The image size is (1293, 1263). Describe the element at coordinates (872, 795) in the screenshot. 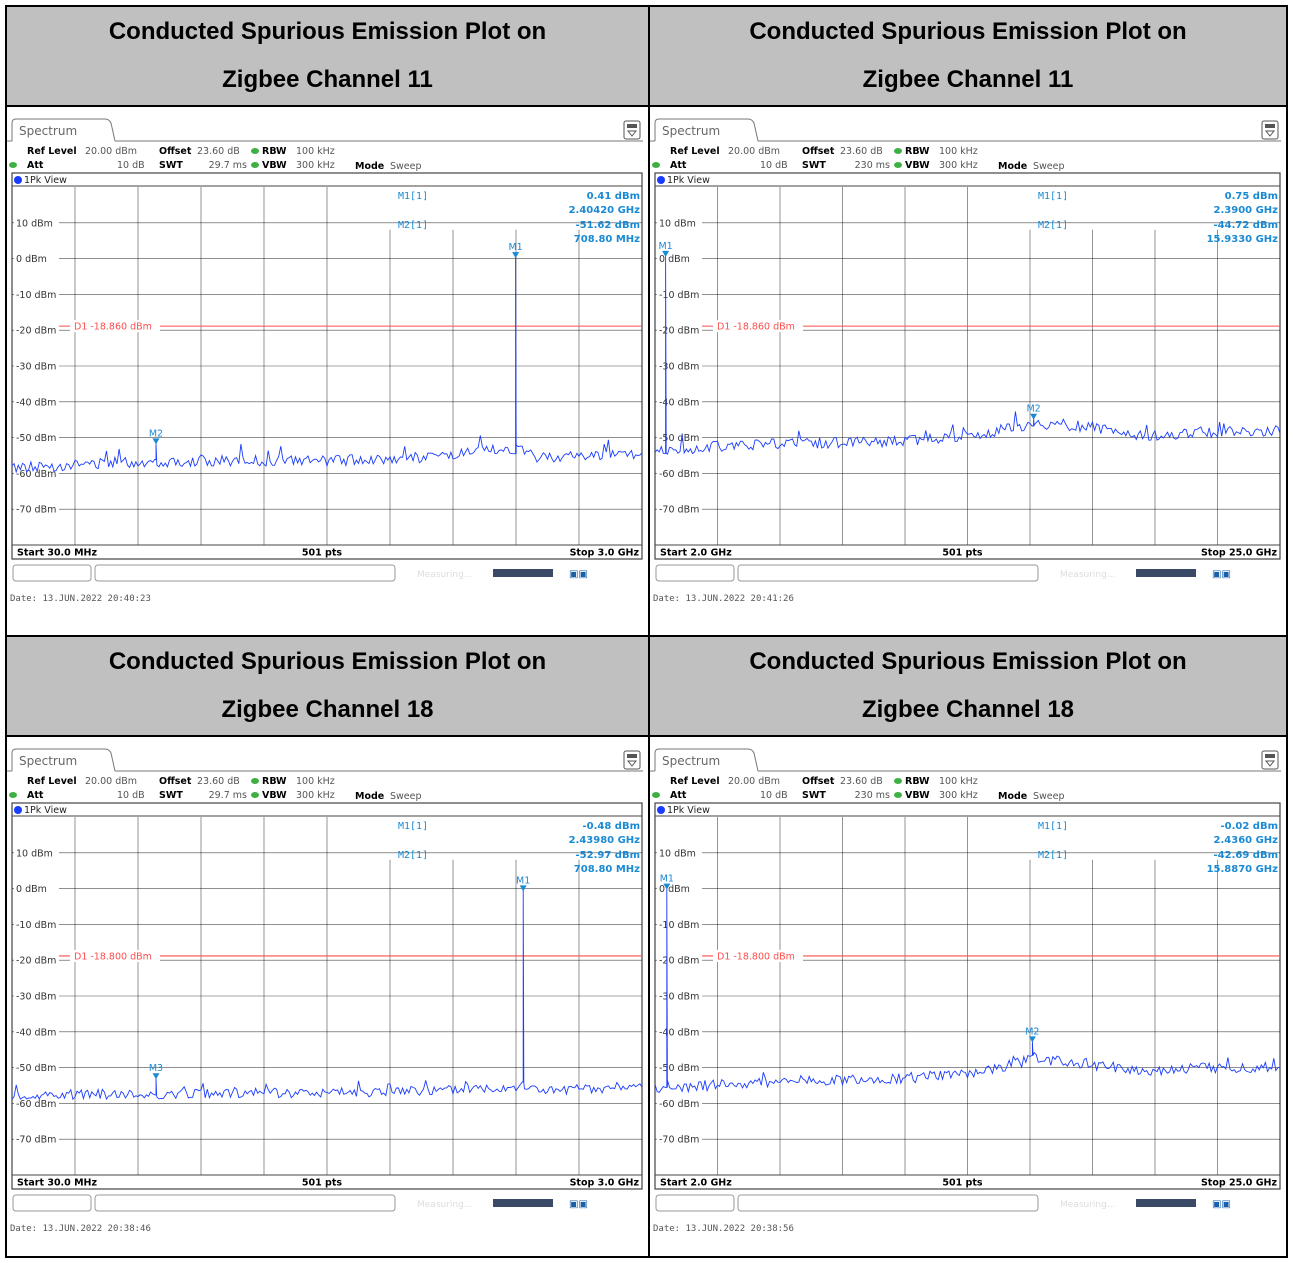

I see `swt-value: 230 ms` at that location.